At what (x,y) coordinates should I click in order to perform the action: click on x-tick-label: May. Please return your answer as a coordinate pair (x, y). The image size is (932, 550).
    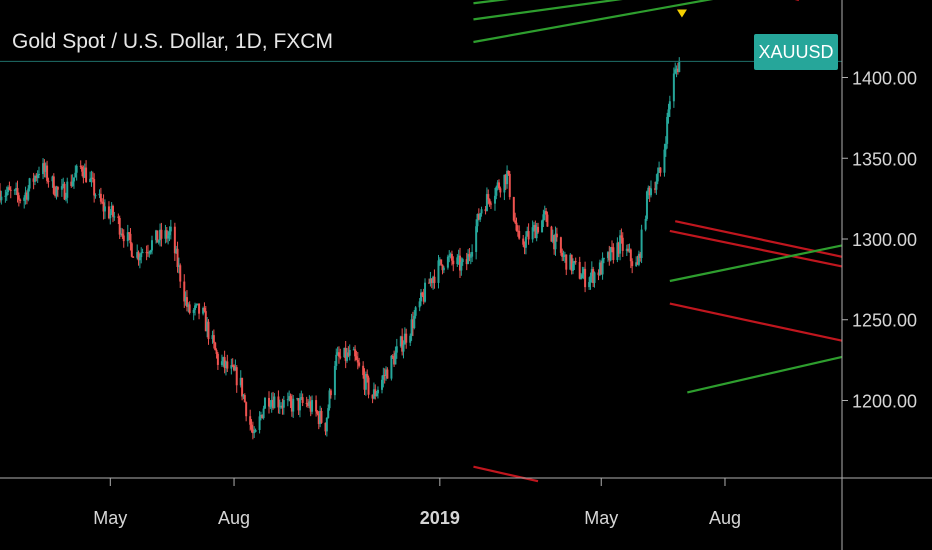
    Looking at the image, I should click on (110, 518).